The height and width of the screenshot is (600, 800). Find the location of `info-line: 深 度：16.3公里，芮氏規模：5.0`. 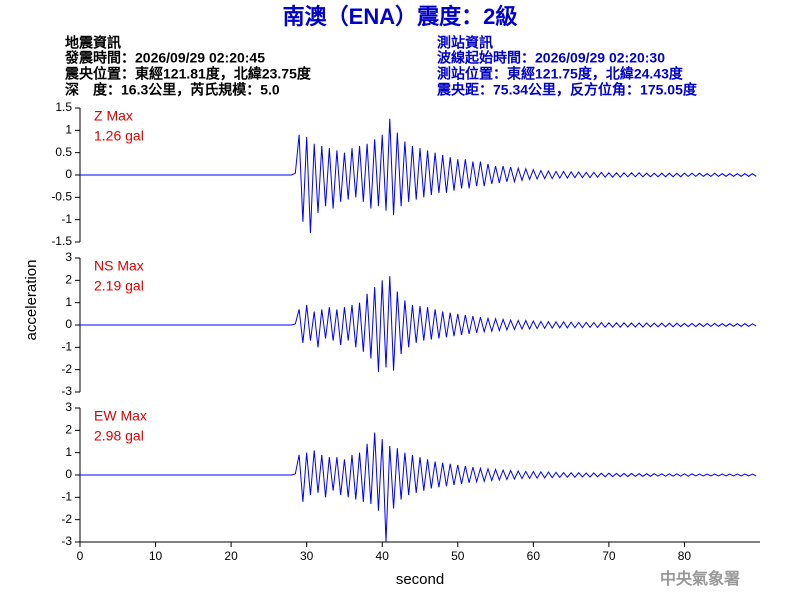

info-line: 深 度：16.3公里，芮氏規模：5.0 is located at coordinates (172, 90).